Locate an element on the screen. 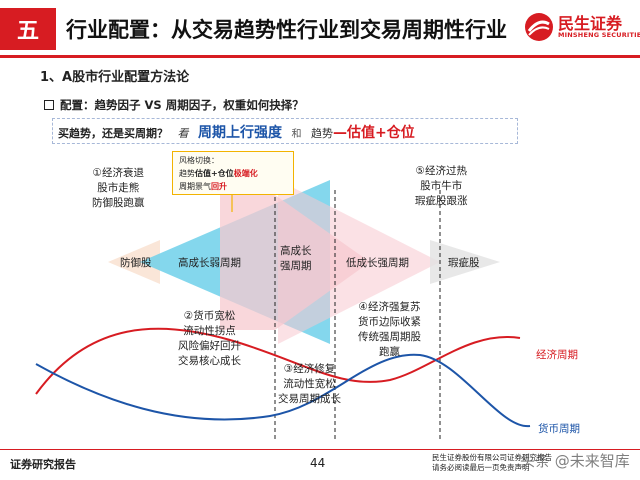 The height and width of the screenshot is (480, 640). question-look: 看 is located at coordinates (183, 133).